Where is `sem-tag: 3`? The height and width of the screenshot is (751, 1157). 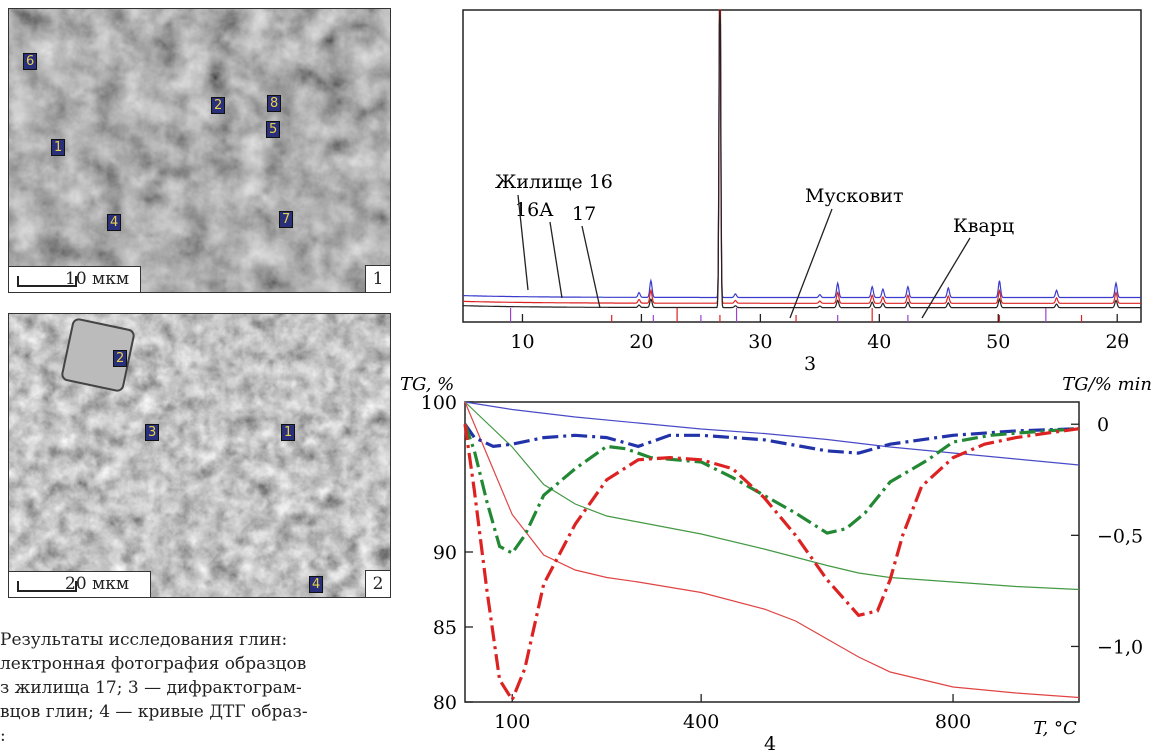 sem-tag: 3 is located at coordinates (152, 432).